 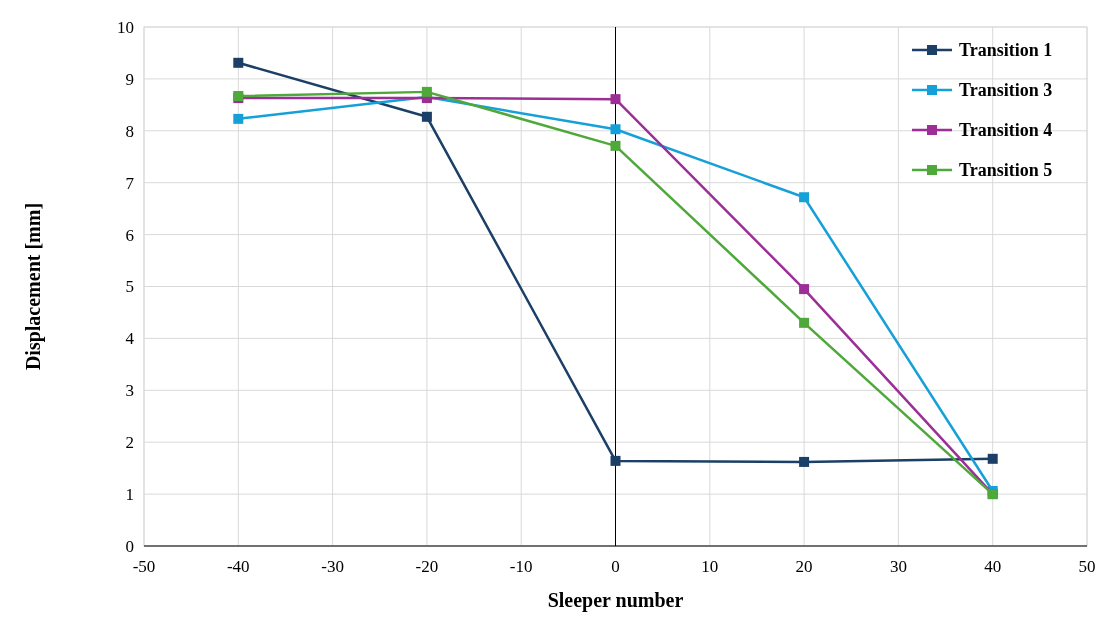 I want to click on y-tick-label: 4, so click(x=130, y=339).